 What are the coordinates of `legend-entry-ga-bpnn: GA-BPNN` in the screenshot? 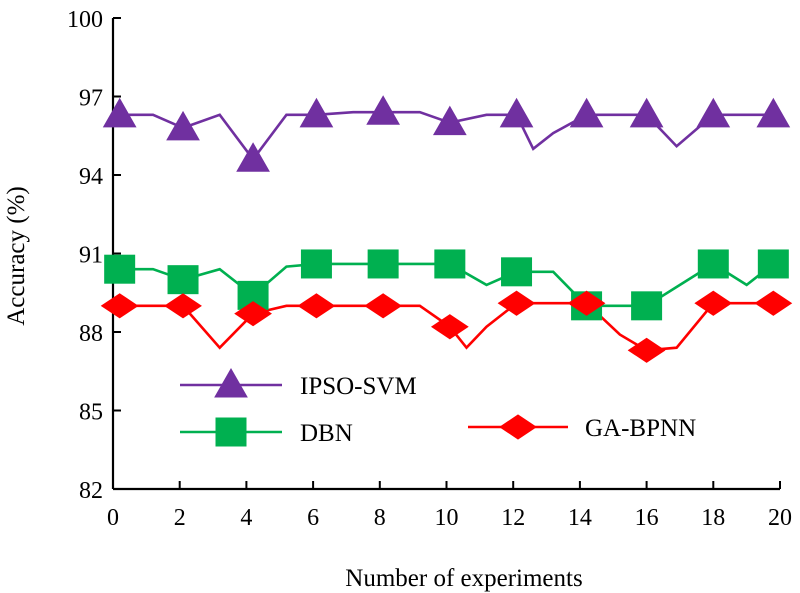 It's located at (582, 428).